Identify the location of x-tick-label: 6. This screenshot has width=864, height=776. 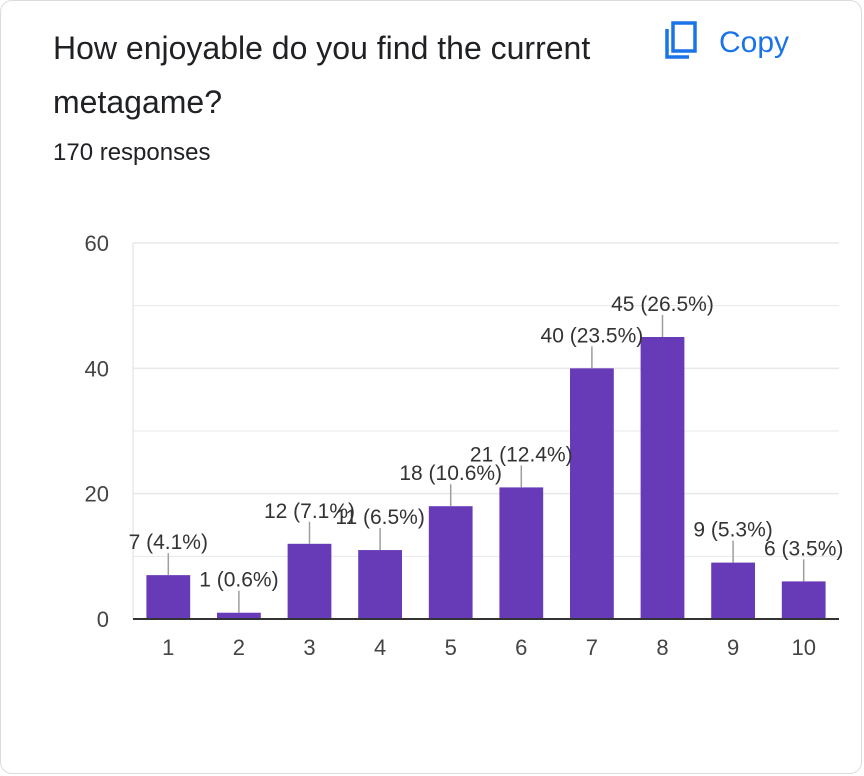
(521, 647).